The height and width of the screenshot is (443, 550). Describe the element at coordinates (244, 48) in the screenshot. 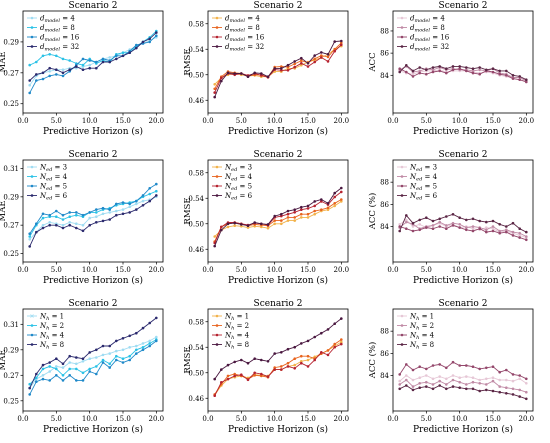

I see `legend-entry: dmodel = 32` at that location.